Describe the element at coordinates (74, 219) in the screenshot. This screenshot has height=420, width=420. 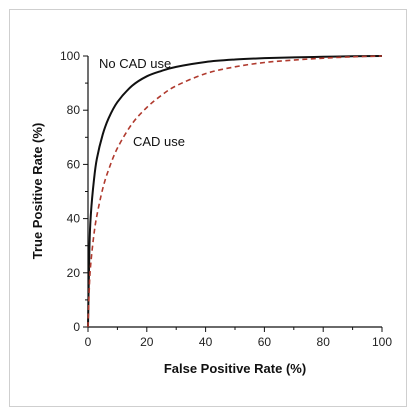
I see `y-tick-label: 40` at that location.